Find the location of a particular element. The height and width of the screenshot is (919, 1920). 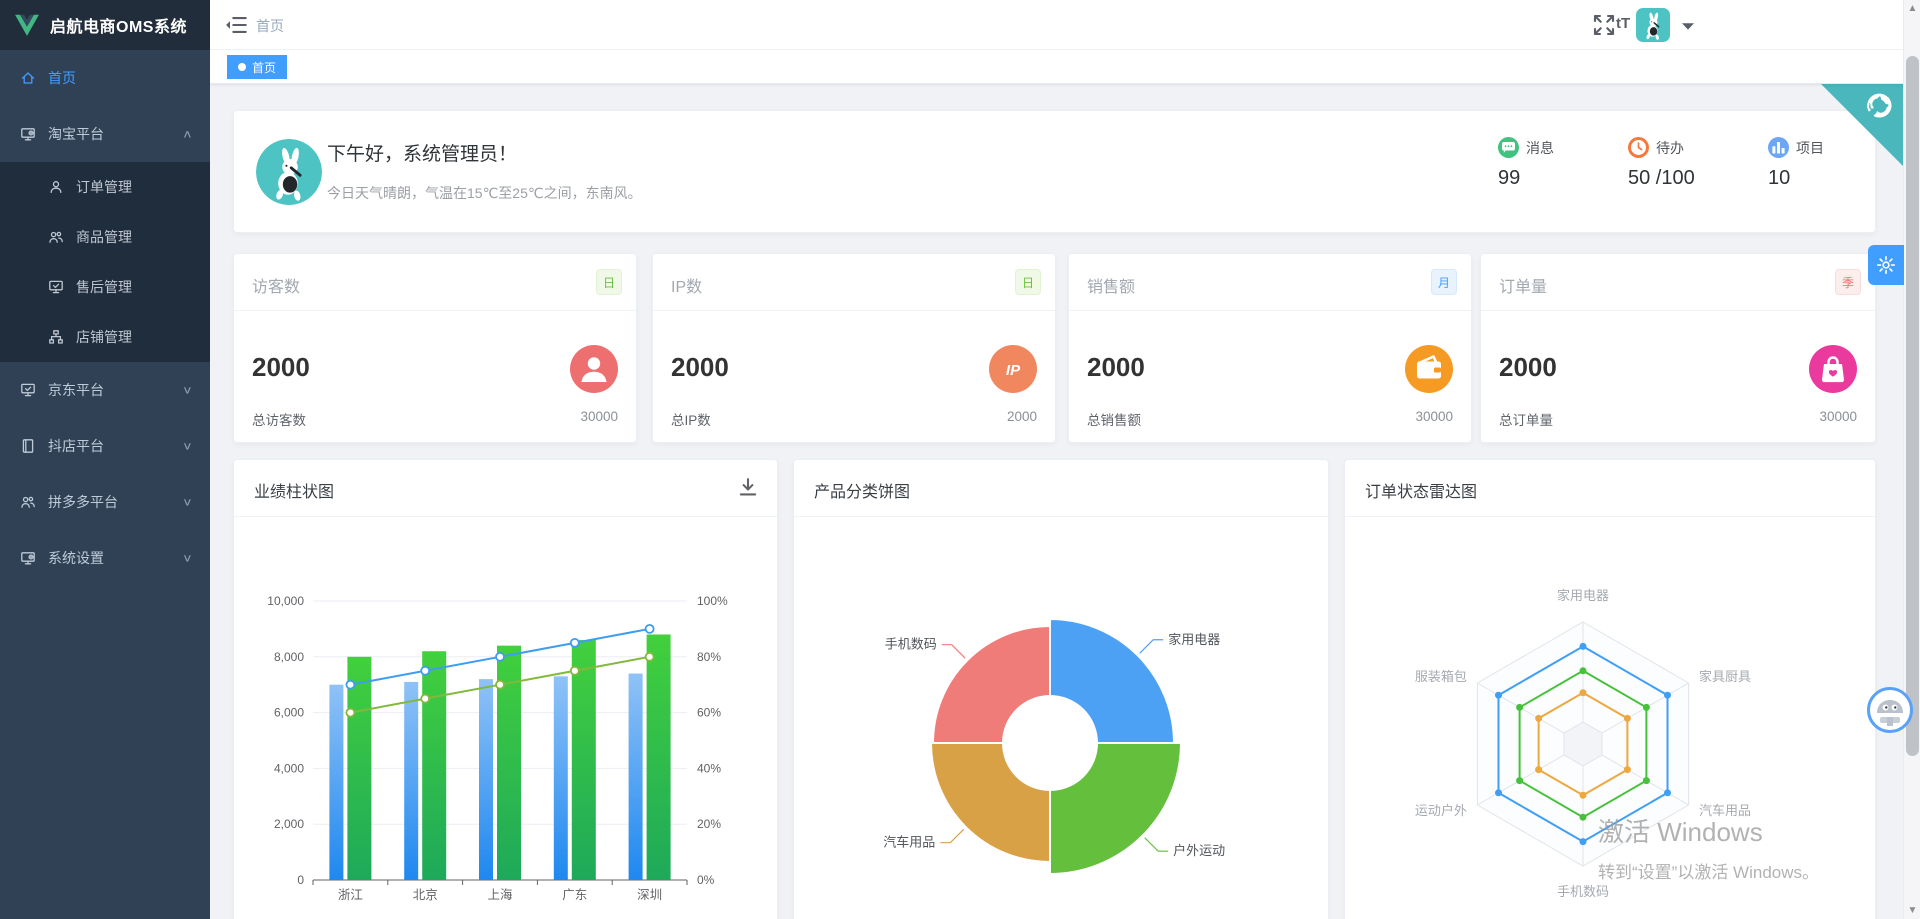

welcome-stat-label: 消息 is located at coordinates (1540, 147).